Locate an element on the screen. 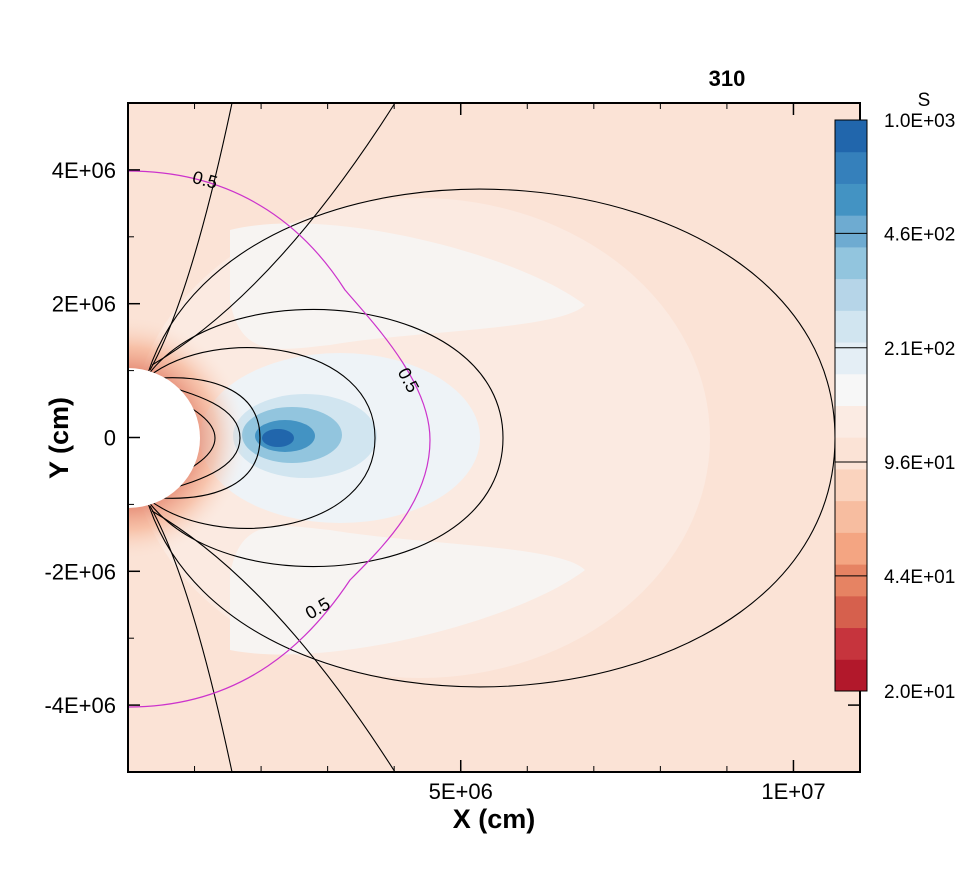 Image resolution: width=979 pixels, height=870 pixels. blue-region-core is located at coordinates (278, 438).